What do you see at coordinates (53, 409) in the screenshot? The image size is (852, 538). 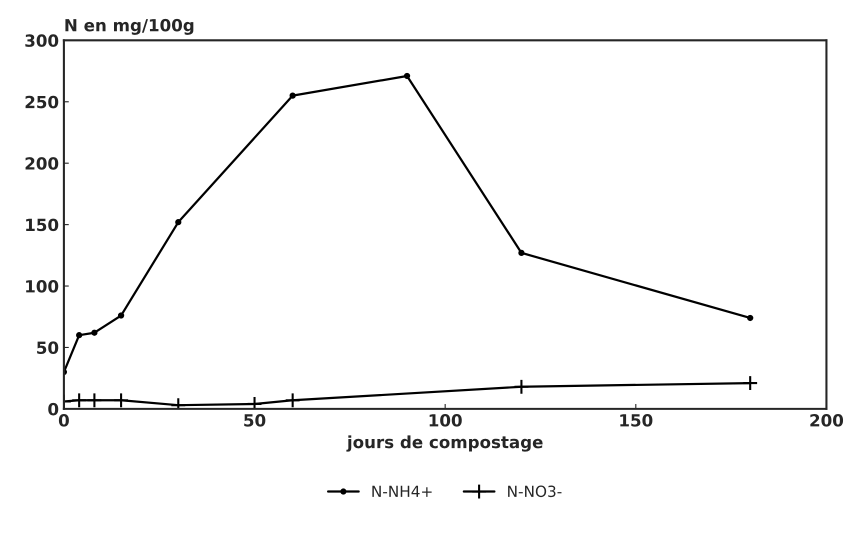 I see `y-tick-label: 0` at bounding box center [53, 409].